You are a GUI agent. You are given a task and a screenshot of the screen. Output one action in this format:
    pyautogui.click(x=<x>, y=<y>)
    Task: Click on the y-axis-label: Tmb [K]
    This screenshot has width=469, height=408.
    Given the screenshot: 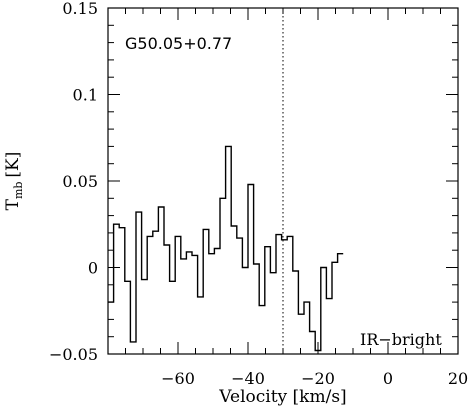 What is the action you would take?
    pyautogui.click(x=14, y=181)
    